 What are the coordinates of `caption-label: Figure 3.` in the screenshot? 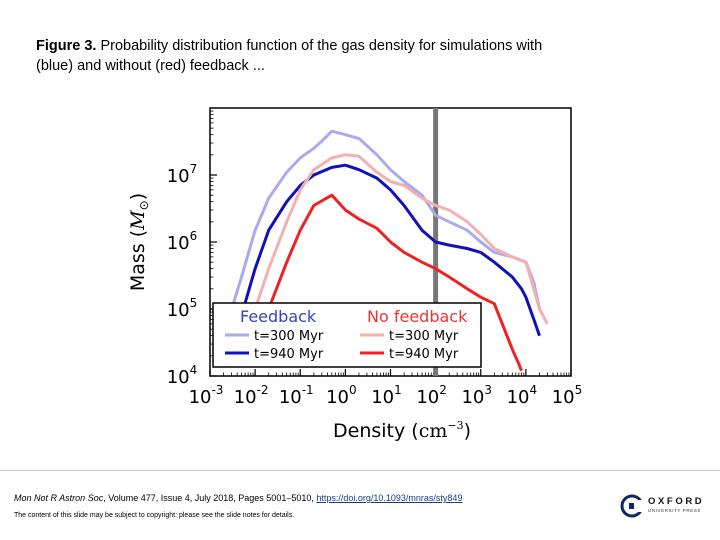 It's located at (66, 46).